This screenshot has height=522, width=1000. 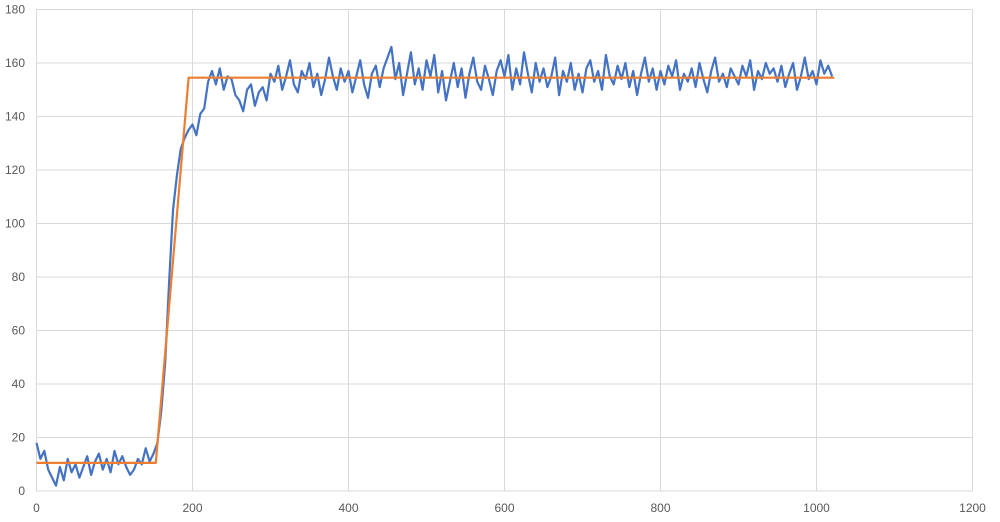 What do you see at coordinates (972, 508) in the screenshot?
I see `x-tick-label: 1200` at bounding box center [972, 508].